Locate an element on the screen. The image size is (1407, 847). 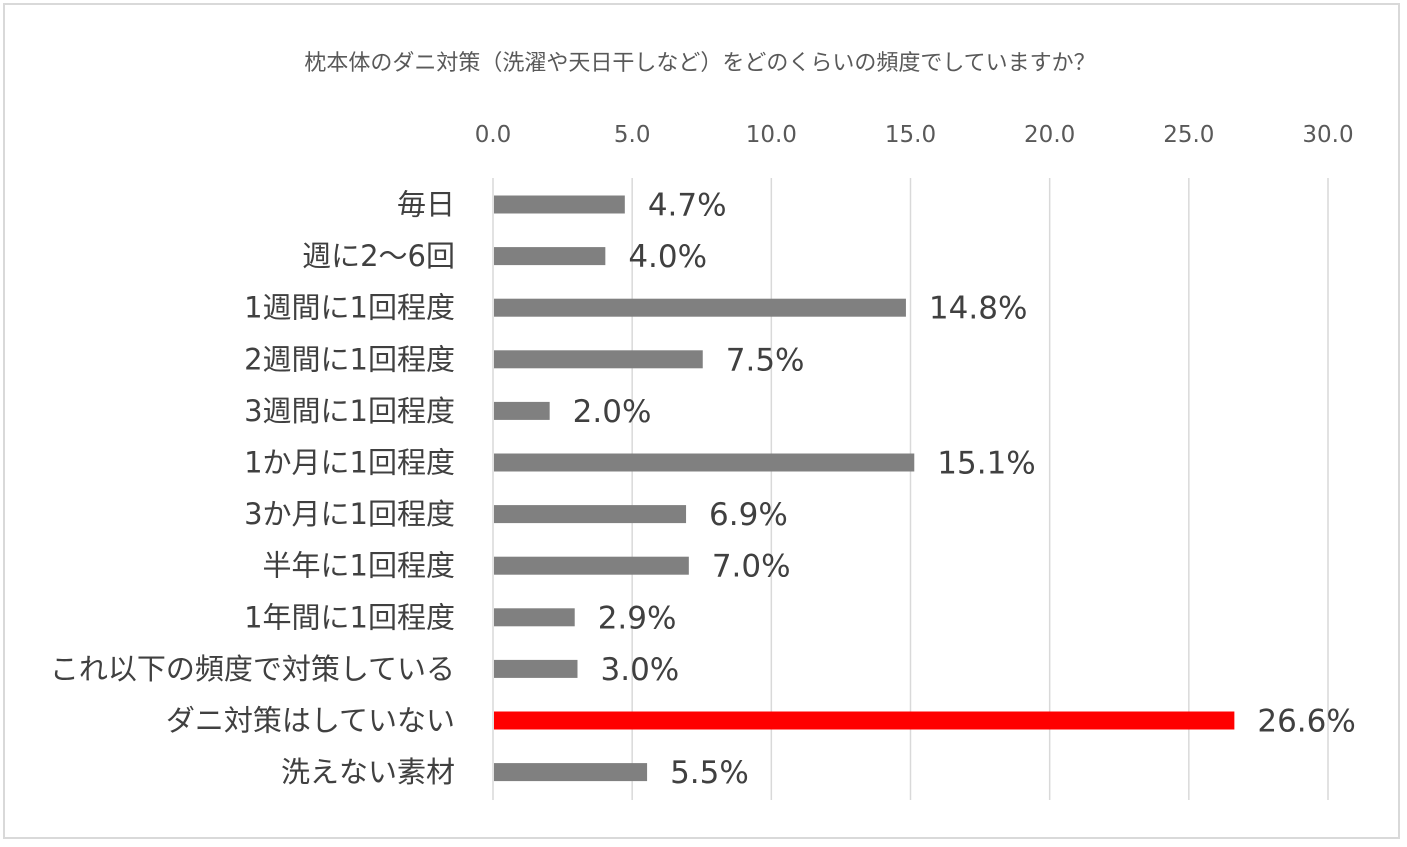
x-axis-ticks: 0.0 5.0 10.0 15.0 20.0 25.0 30.0 is located at coordinates (914, 135).